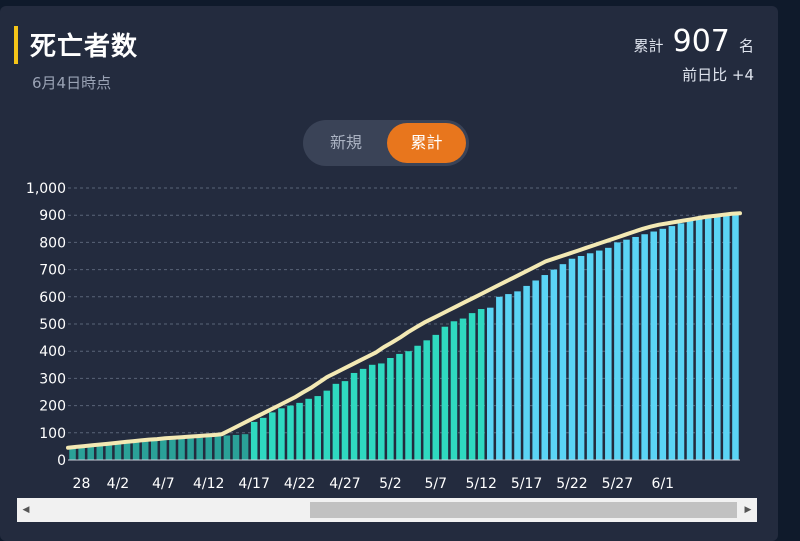 The image size is (800, 541). I want to click on diff-value: +4, so click(742, 75).